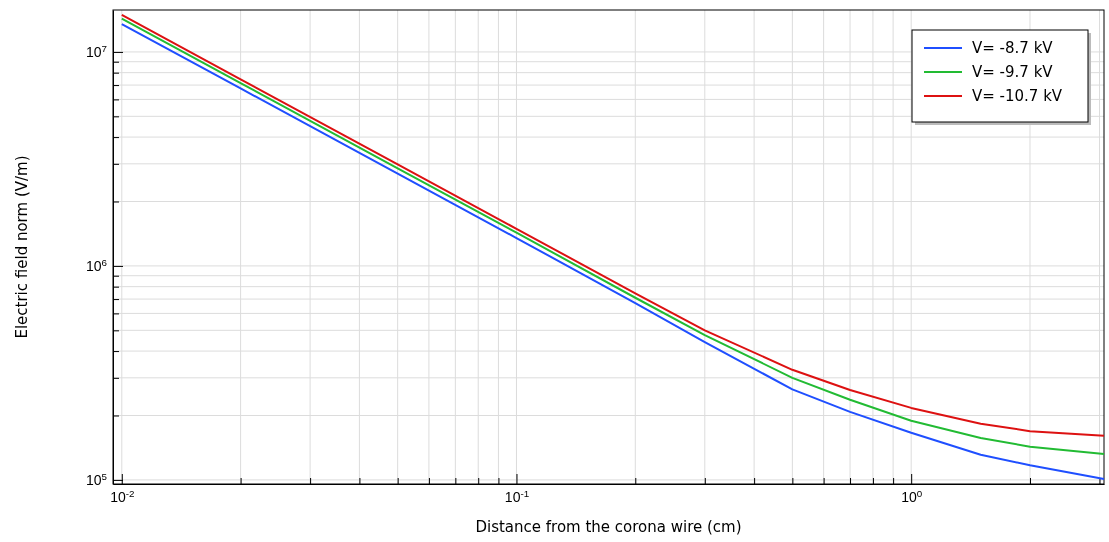 The height and width of the screenshot is (542, 1109). I want to click on y-tick-label: 10$^{5}$, so click(96, 479).